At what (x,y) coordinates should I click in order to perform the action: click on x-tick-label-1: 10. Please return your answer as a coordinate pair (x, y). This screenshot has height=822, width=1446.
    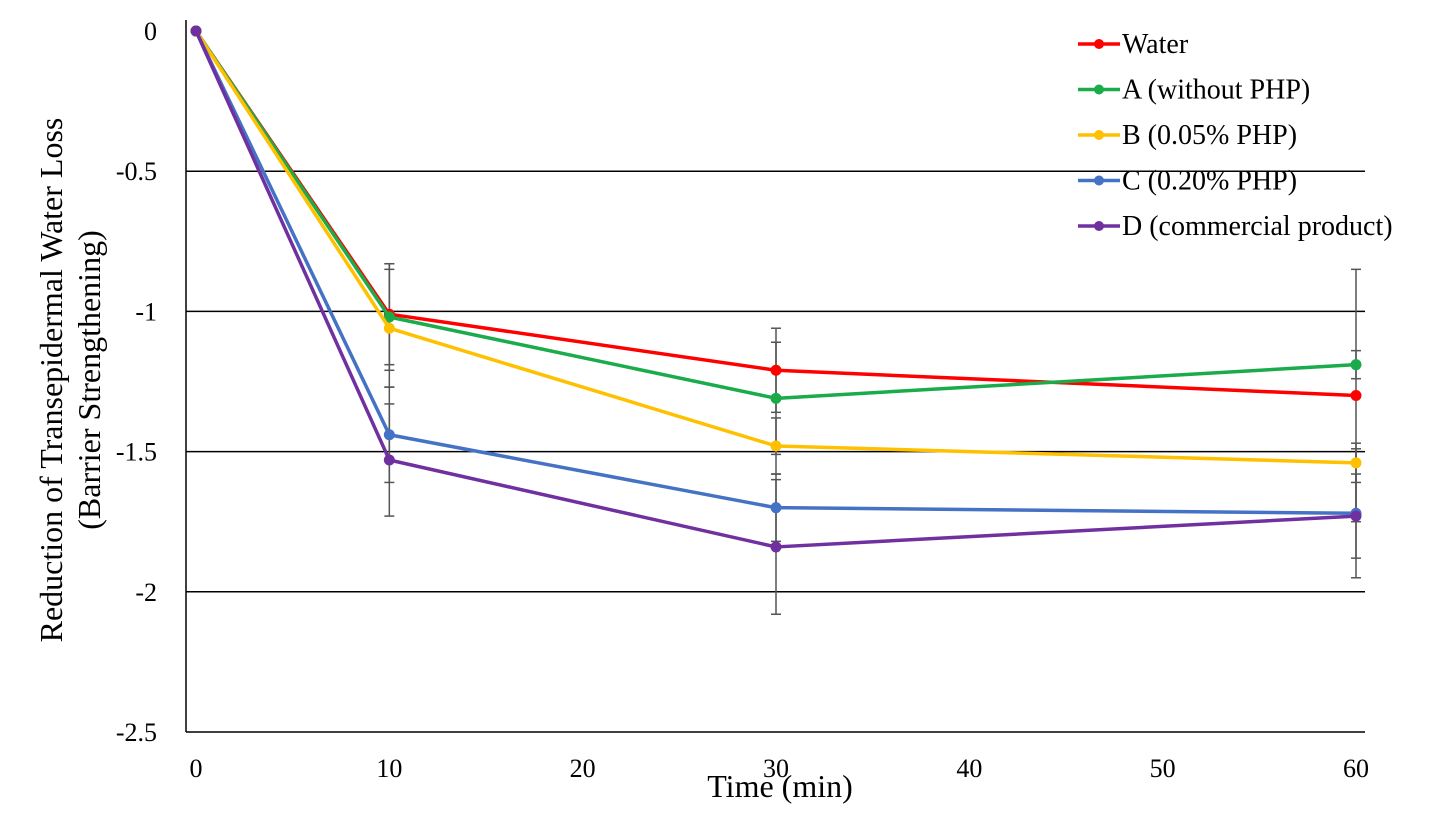
    Looking at the image, I should click on (389, 768).